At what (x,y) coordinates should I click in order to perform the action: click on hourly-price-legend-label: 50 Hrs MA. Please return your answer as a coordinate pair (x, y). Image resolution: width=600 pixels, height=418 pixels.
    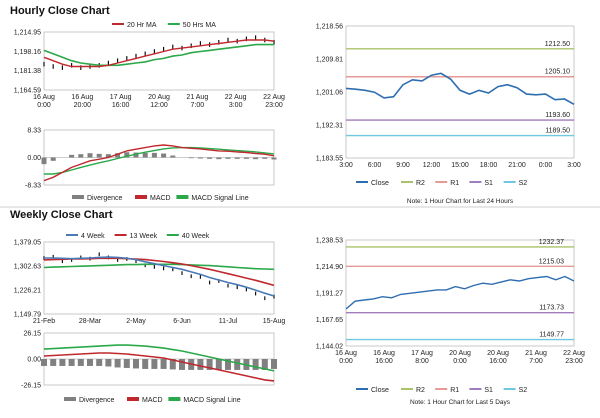
    Looking at the image, I should click on (199, 25).